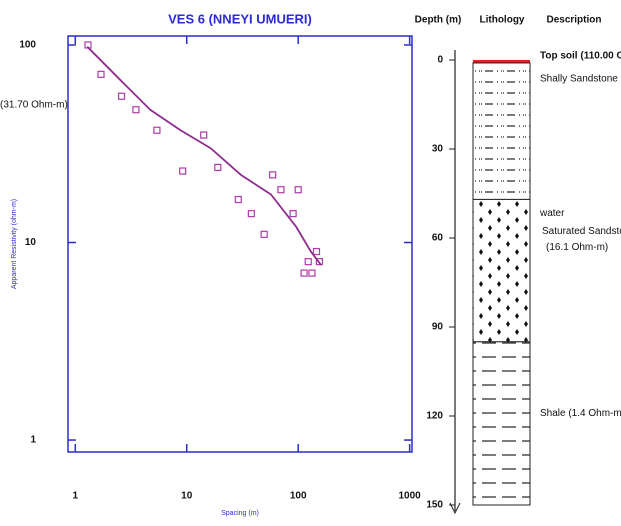  What do you see at coordinates (410, 496) in the screenshot?
I see `x-tick-label: 1000` at bounding box center [410, 496].